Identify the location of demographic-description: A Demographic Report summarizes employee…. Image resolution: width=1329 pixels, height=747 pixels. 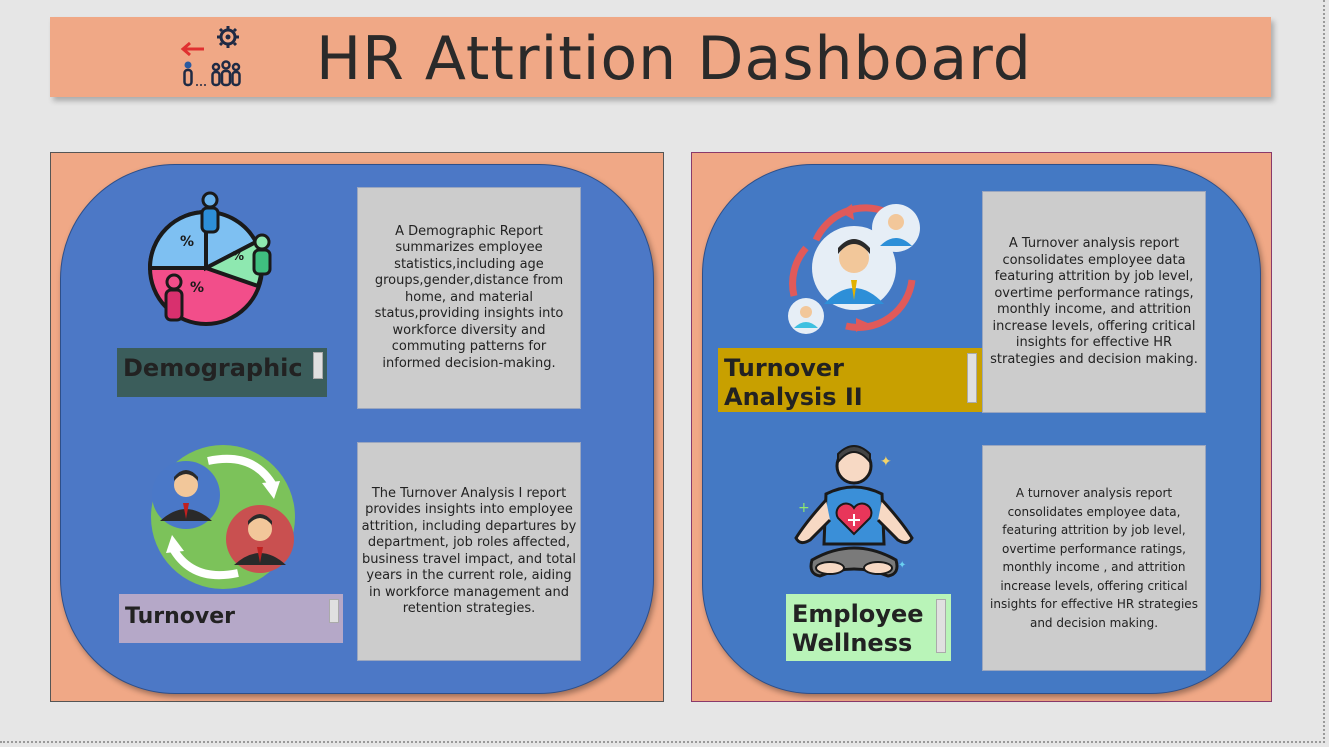
(469, 298).